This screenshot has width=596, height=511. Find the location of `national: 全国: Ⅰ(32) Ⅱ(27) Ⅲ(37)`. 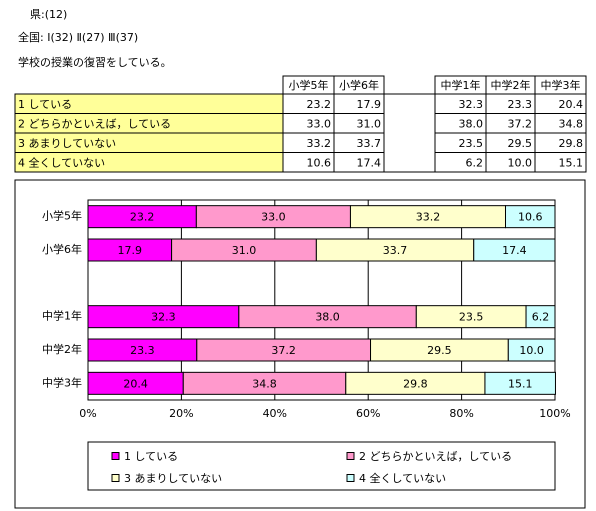

national: 全国: Ⅰ(32) Ⅱ(27) Ⅲ(37) is located at coordinates (78, 37).